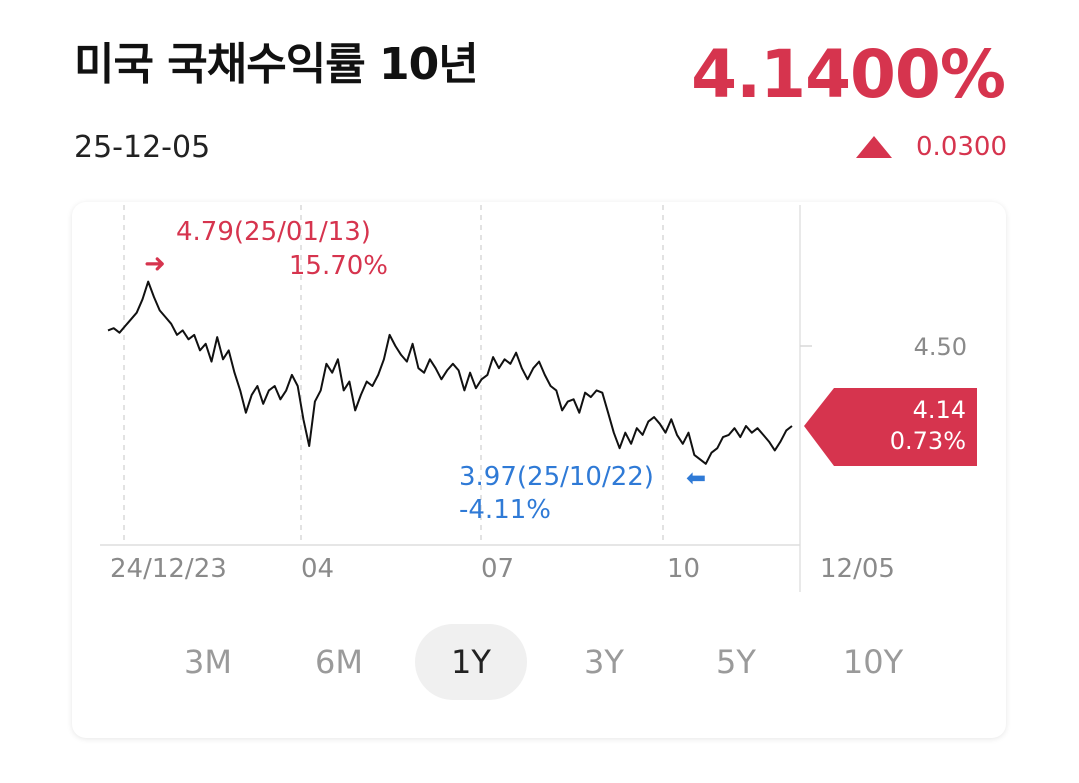 The width and height of the screenshot is (1079, 783). Describe the element at coordinates (488, 477) in the screenshot. I see `low-value: 3.97` at that location.